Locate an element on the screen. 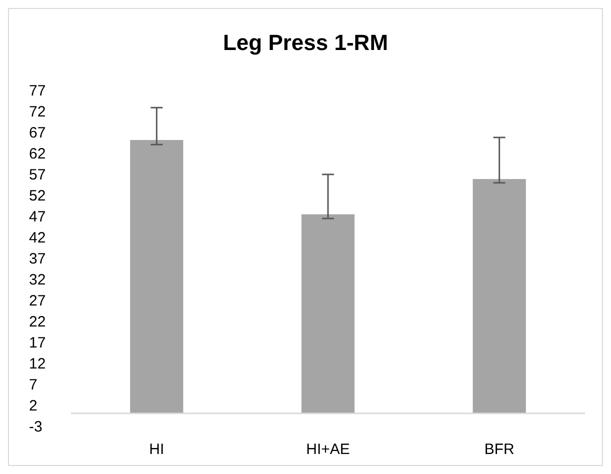  y-tick-label: 67 is located at coordinates (37, 133).